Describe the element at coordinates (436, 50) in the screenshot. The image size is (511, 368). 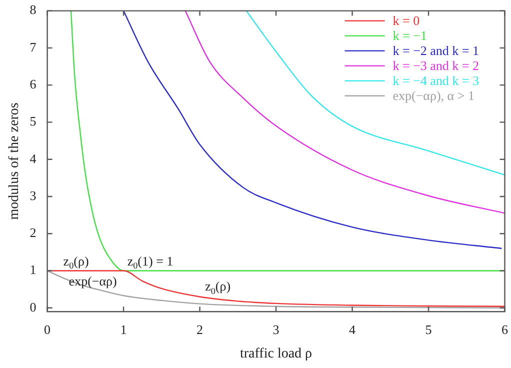
I see `legend-label: k = −2 and k = 1` at that location.